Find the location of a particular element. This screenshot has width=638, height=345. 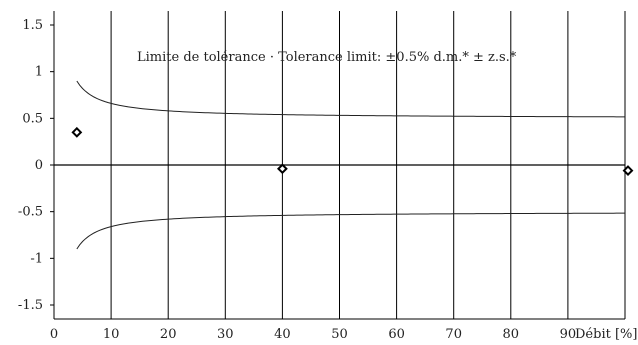

tolerance-lower-curve is located at coordinates (351, 231).